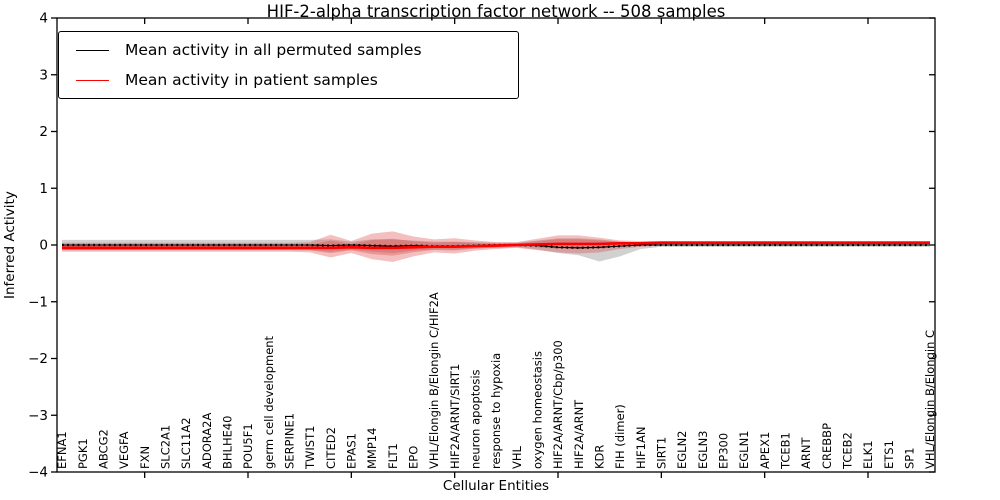 This screenshot has width=1000, height=500. What do you see at coordinates (43, 189) in the screenshot?
I see `y-tick-label: 1` at bounding box center [43, 189].